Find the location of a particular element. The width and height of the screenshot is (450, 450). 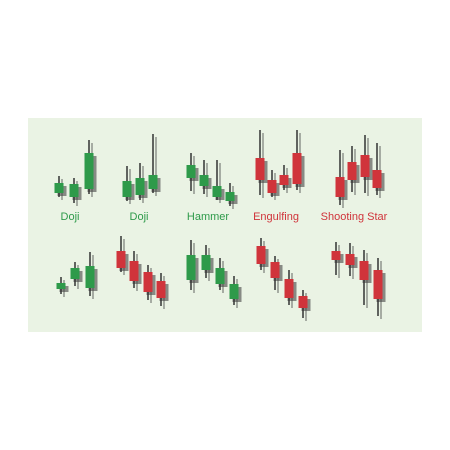

pattern-label: Engulfing is located at coordinates (276, 217).